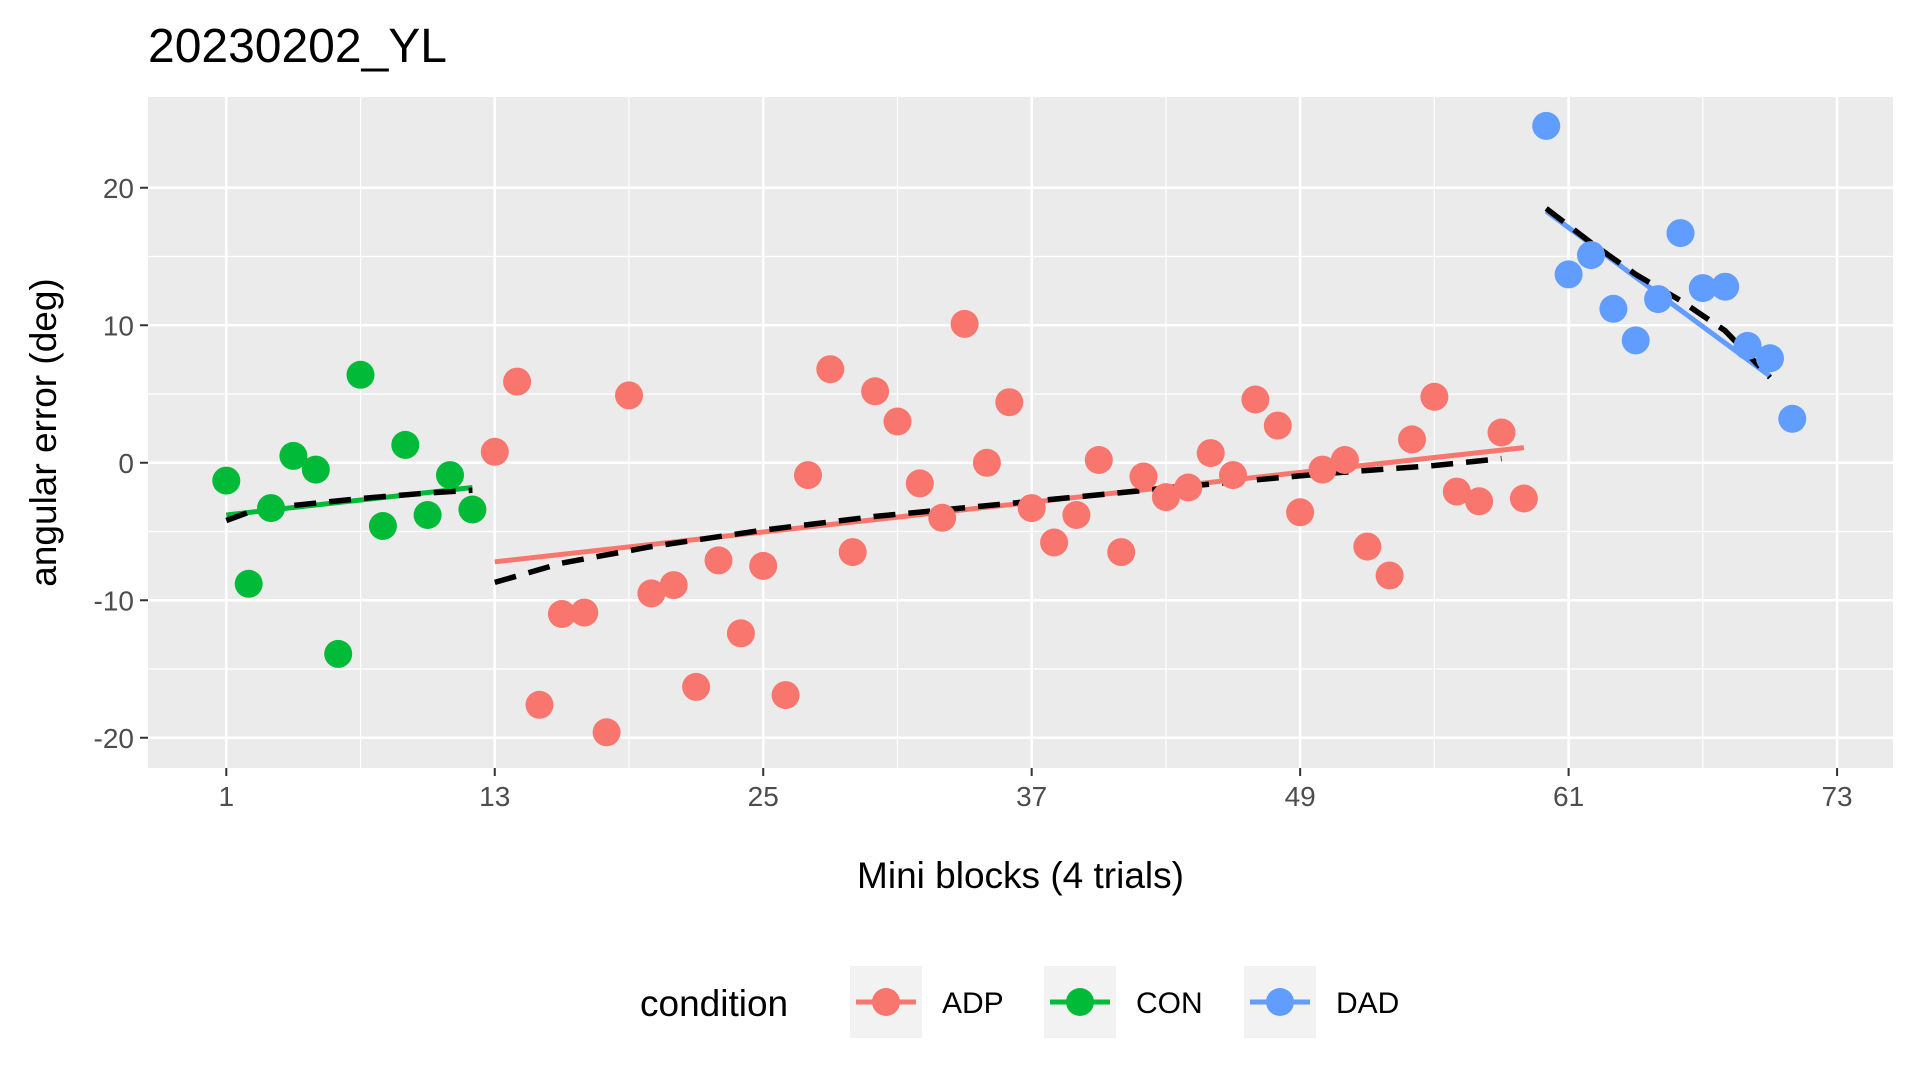 The width and height of the screenshot is (1920, 1080). Describe the element at coordinates (118, 188) in the screenshot. I see `y-tick-label: 20` at that location.